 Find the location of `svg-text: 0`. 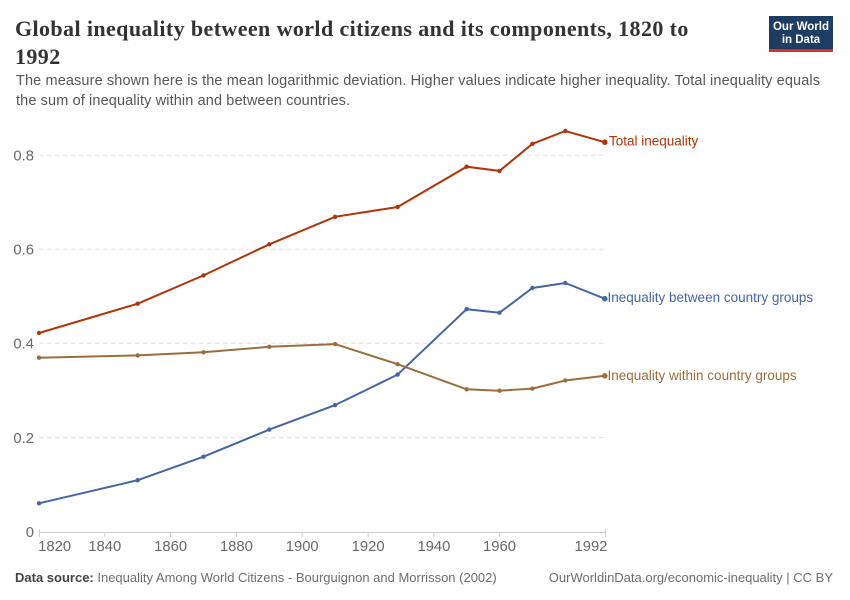

svg-text: 0 is located at coordinates (30, 533).